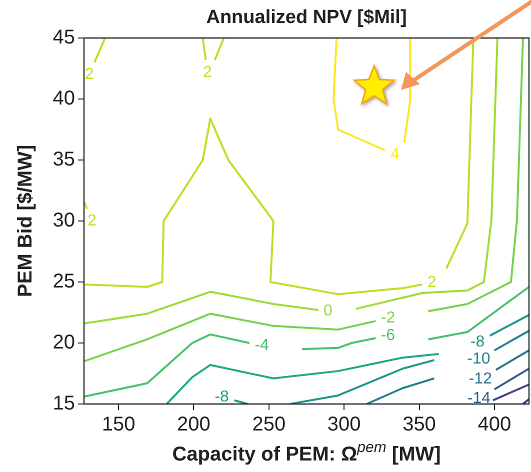 Image resolution: width=531 pixels, height=472 pixels. I want to click on y-axis-title: PEM Bid [$/MW], so click(25, 221).